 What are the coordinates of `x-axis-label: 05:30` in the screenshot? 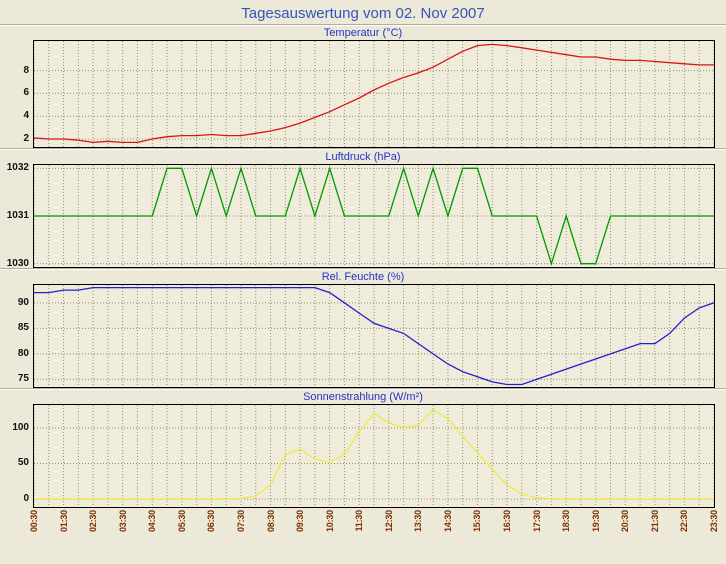 It's located at (181, 521).